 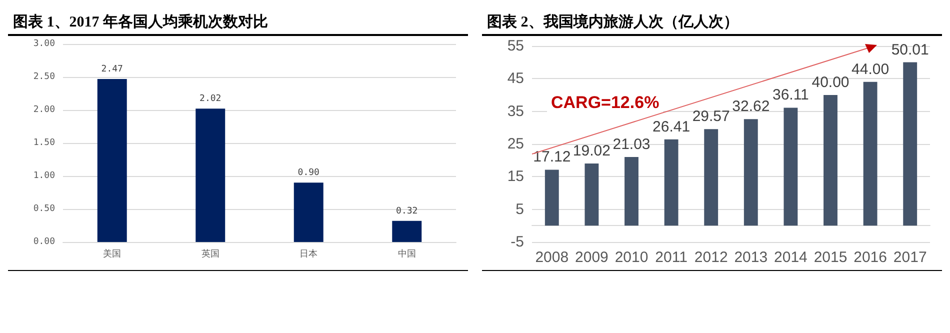 What do you see at coordinates (112, 69) in the screenshot?
I see `data-label: 2.47` at bounding box center [112, 69].